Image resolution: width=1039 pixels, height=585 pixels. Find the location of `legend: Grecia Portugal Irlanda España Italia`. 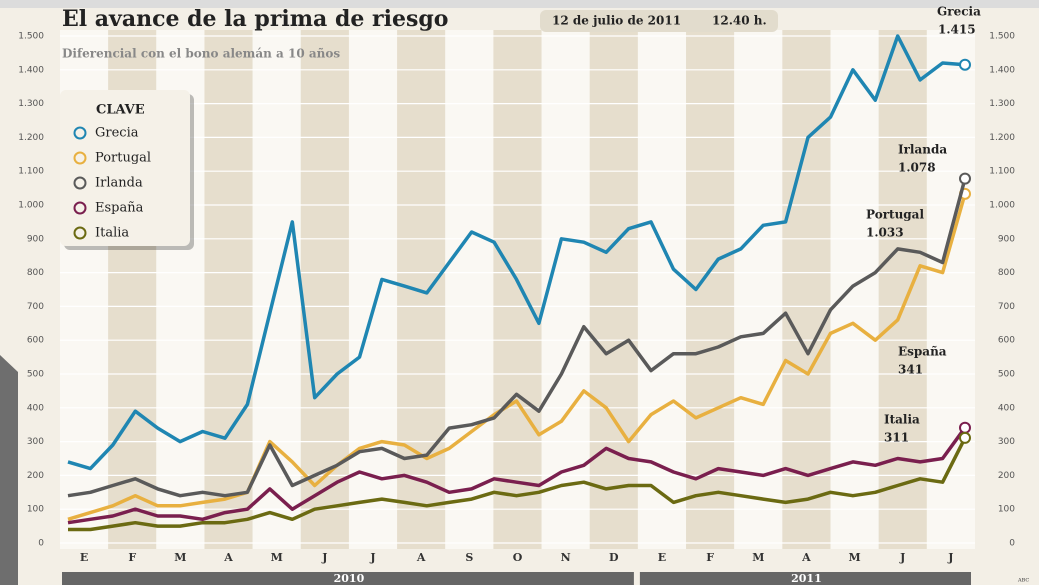

legend: Grecia Portugal Irlanda España Italia is located at coordinates (112, 183).